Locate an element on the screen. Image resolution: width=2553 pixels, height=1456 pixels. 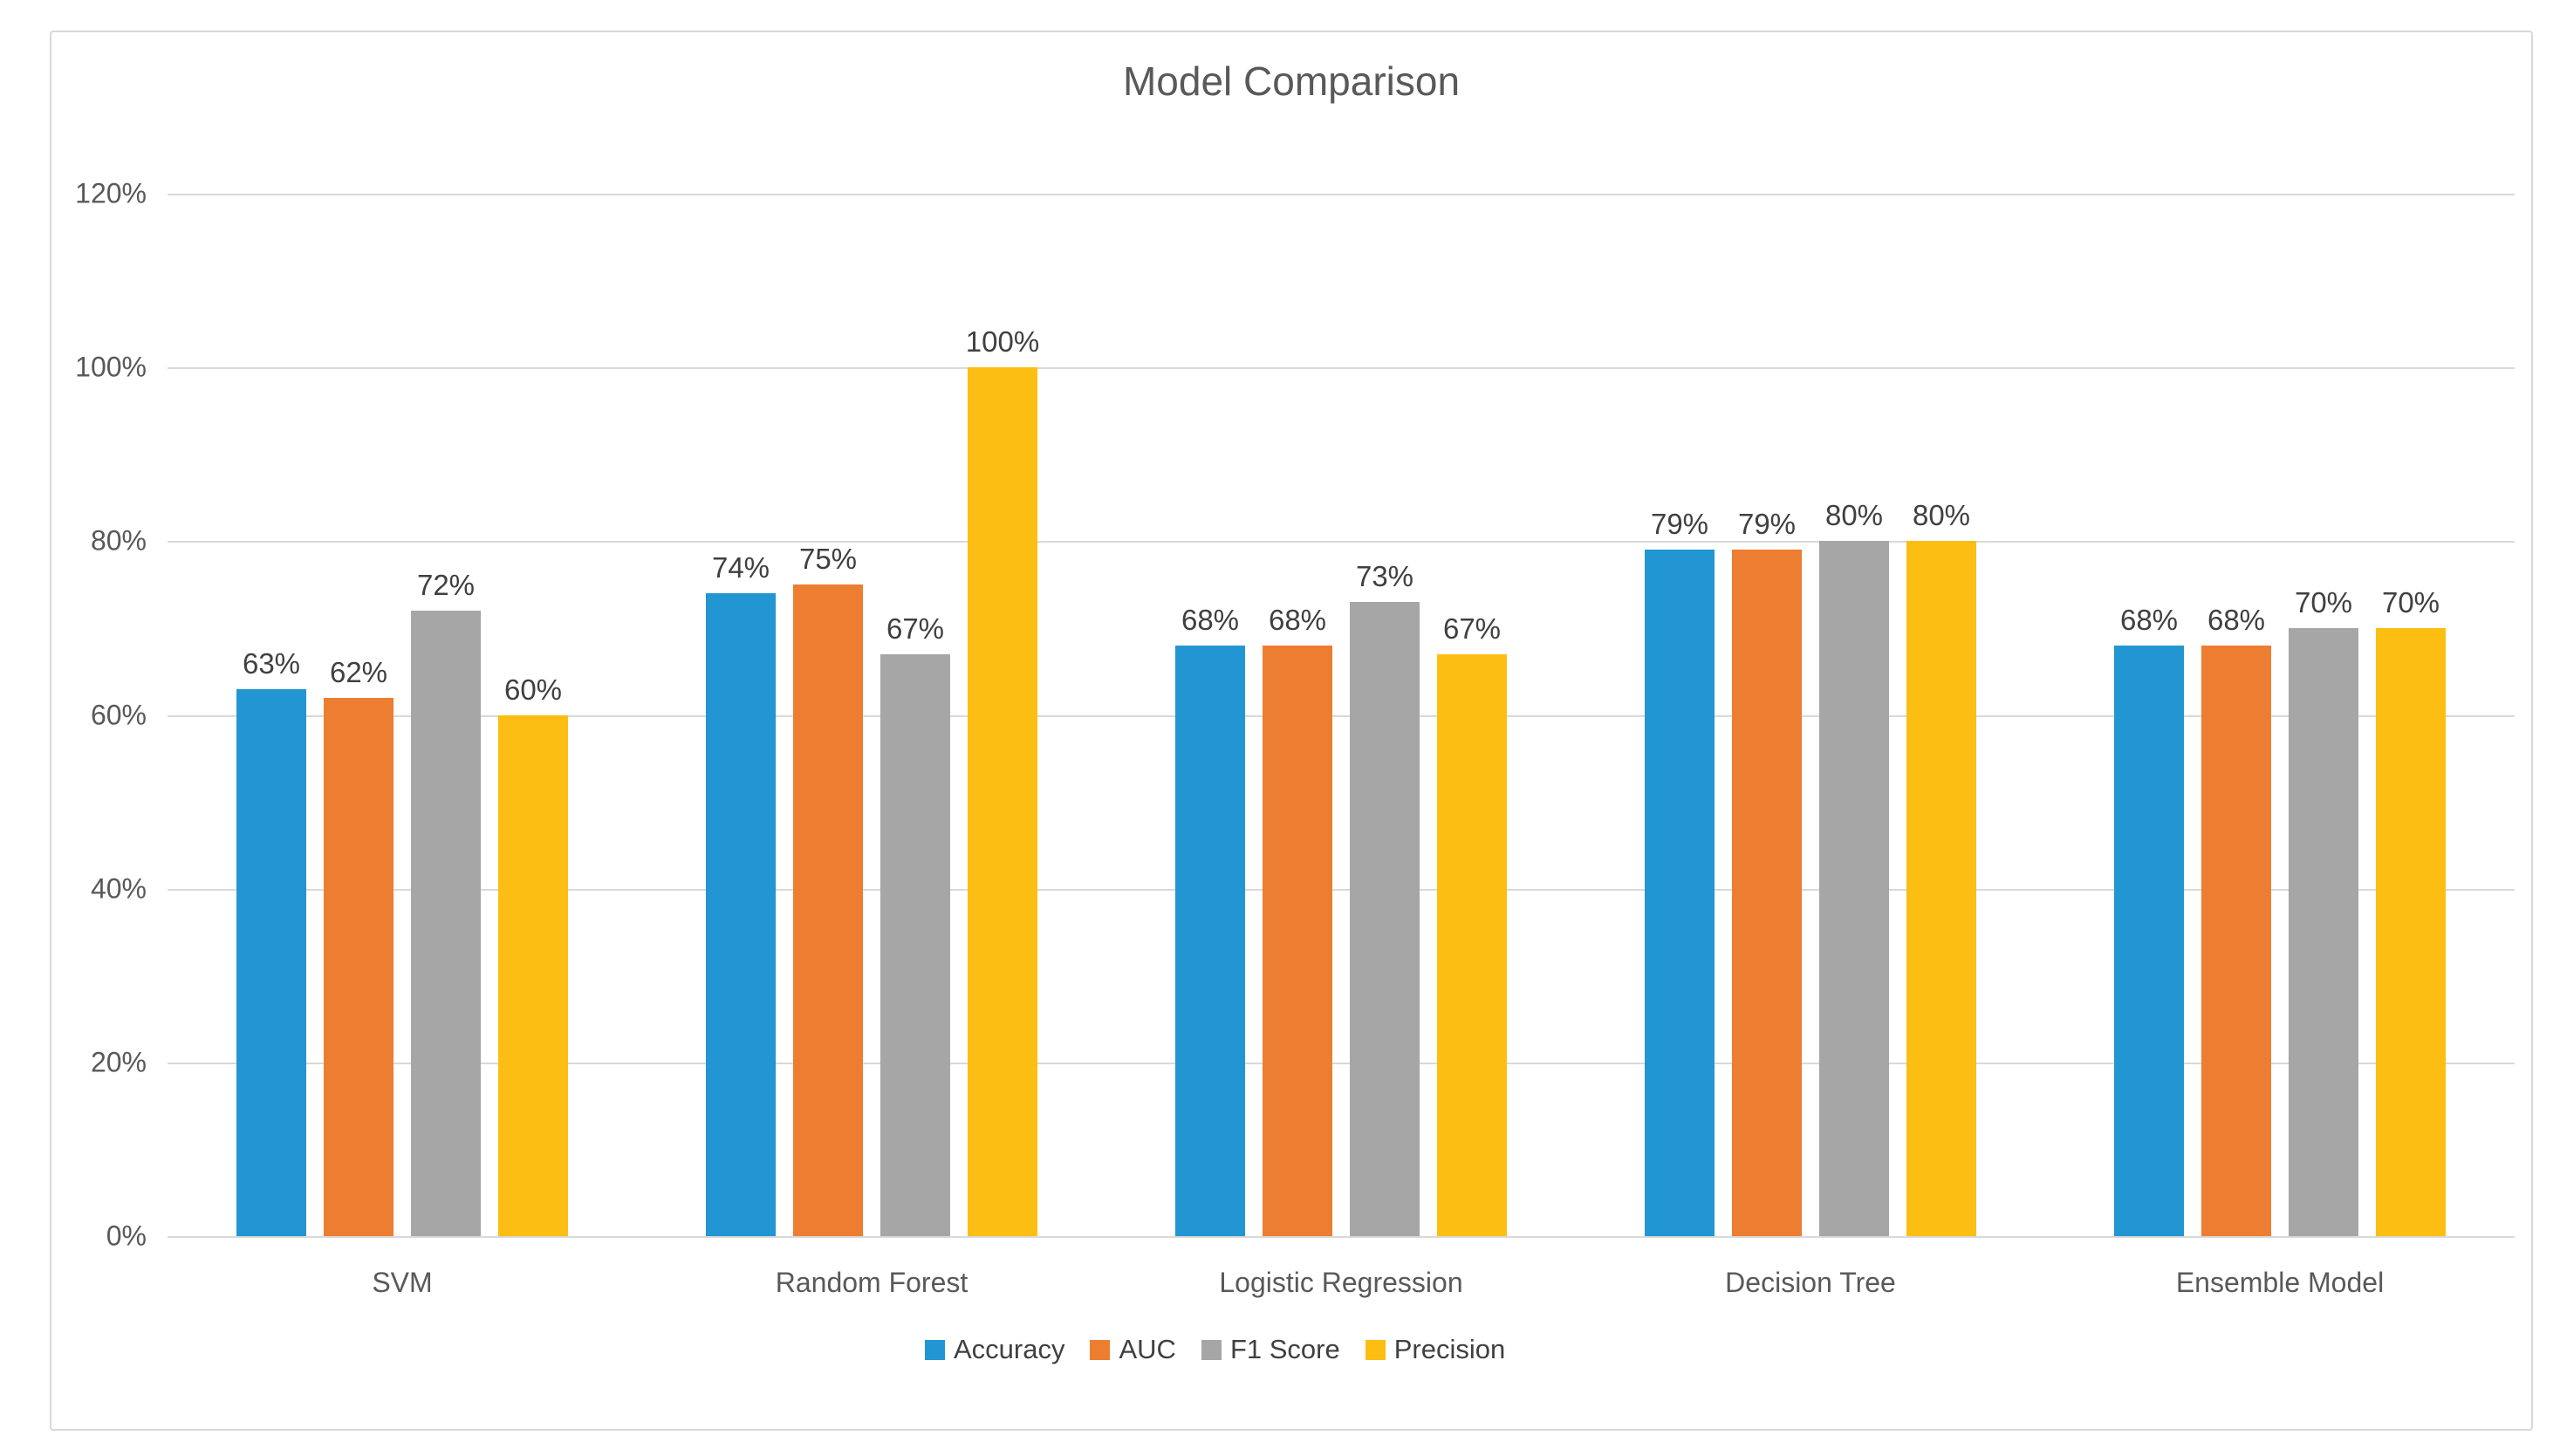
legend-item-precision: Precision is located at coordinates (1436, 1349).